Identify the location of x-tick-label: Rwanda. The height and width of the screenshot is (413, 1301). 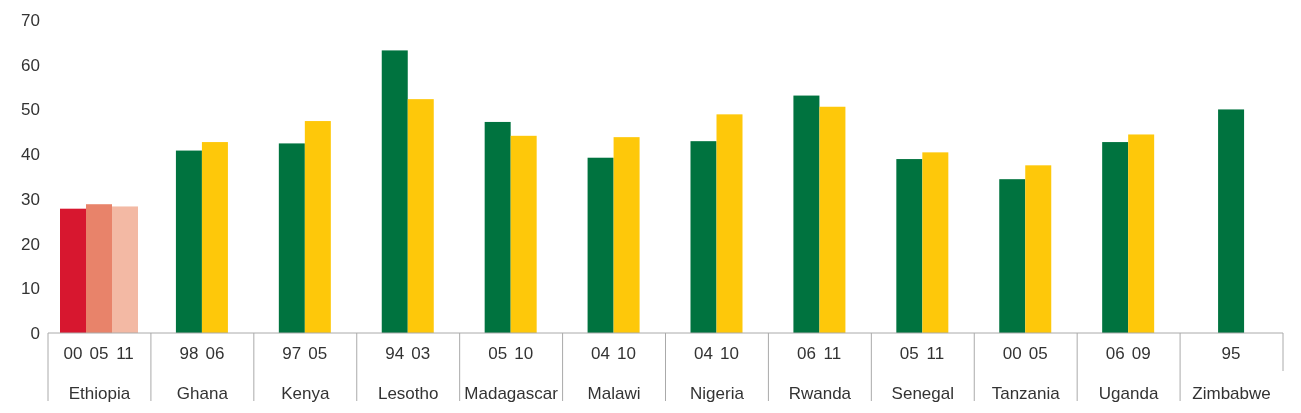
(820, 393).